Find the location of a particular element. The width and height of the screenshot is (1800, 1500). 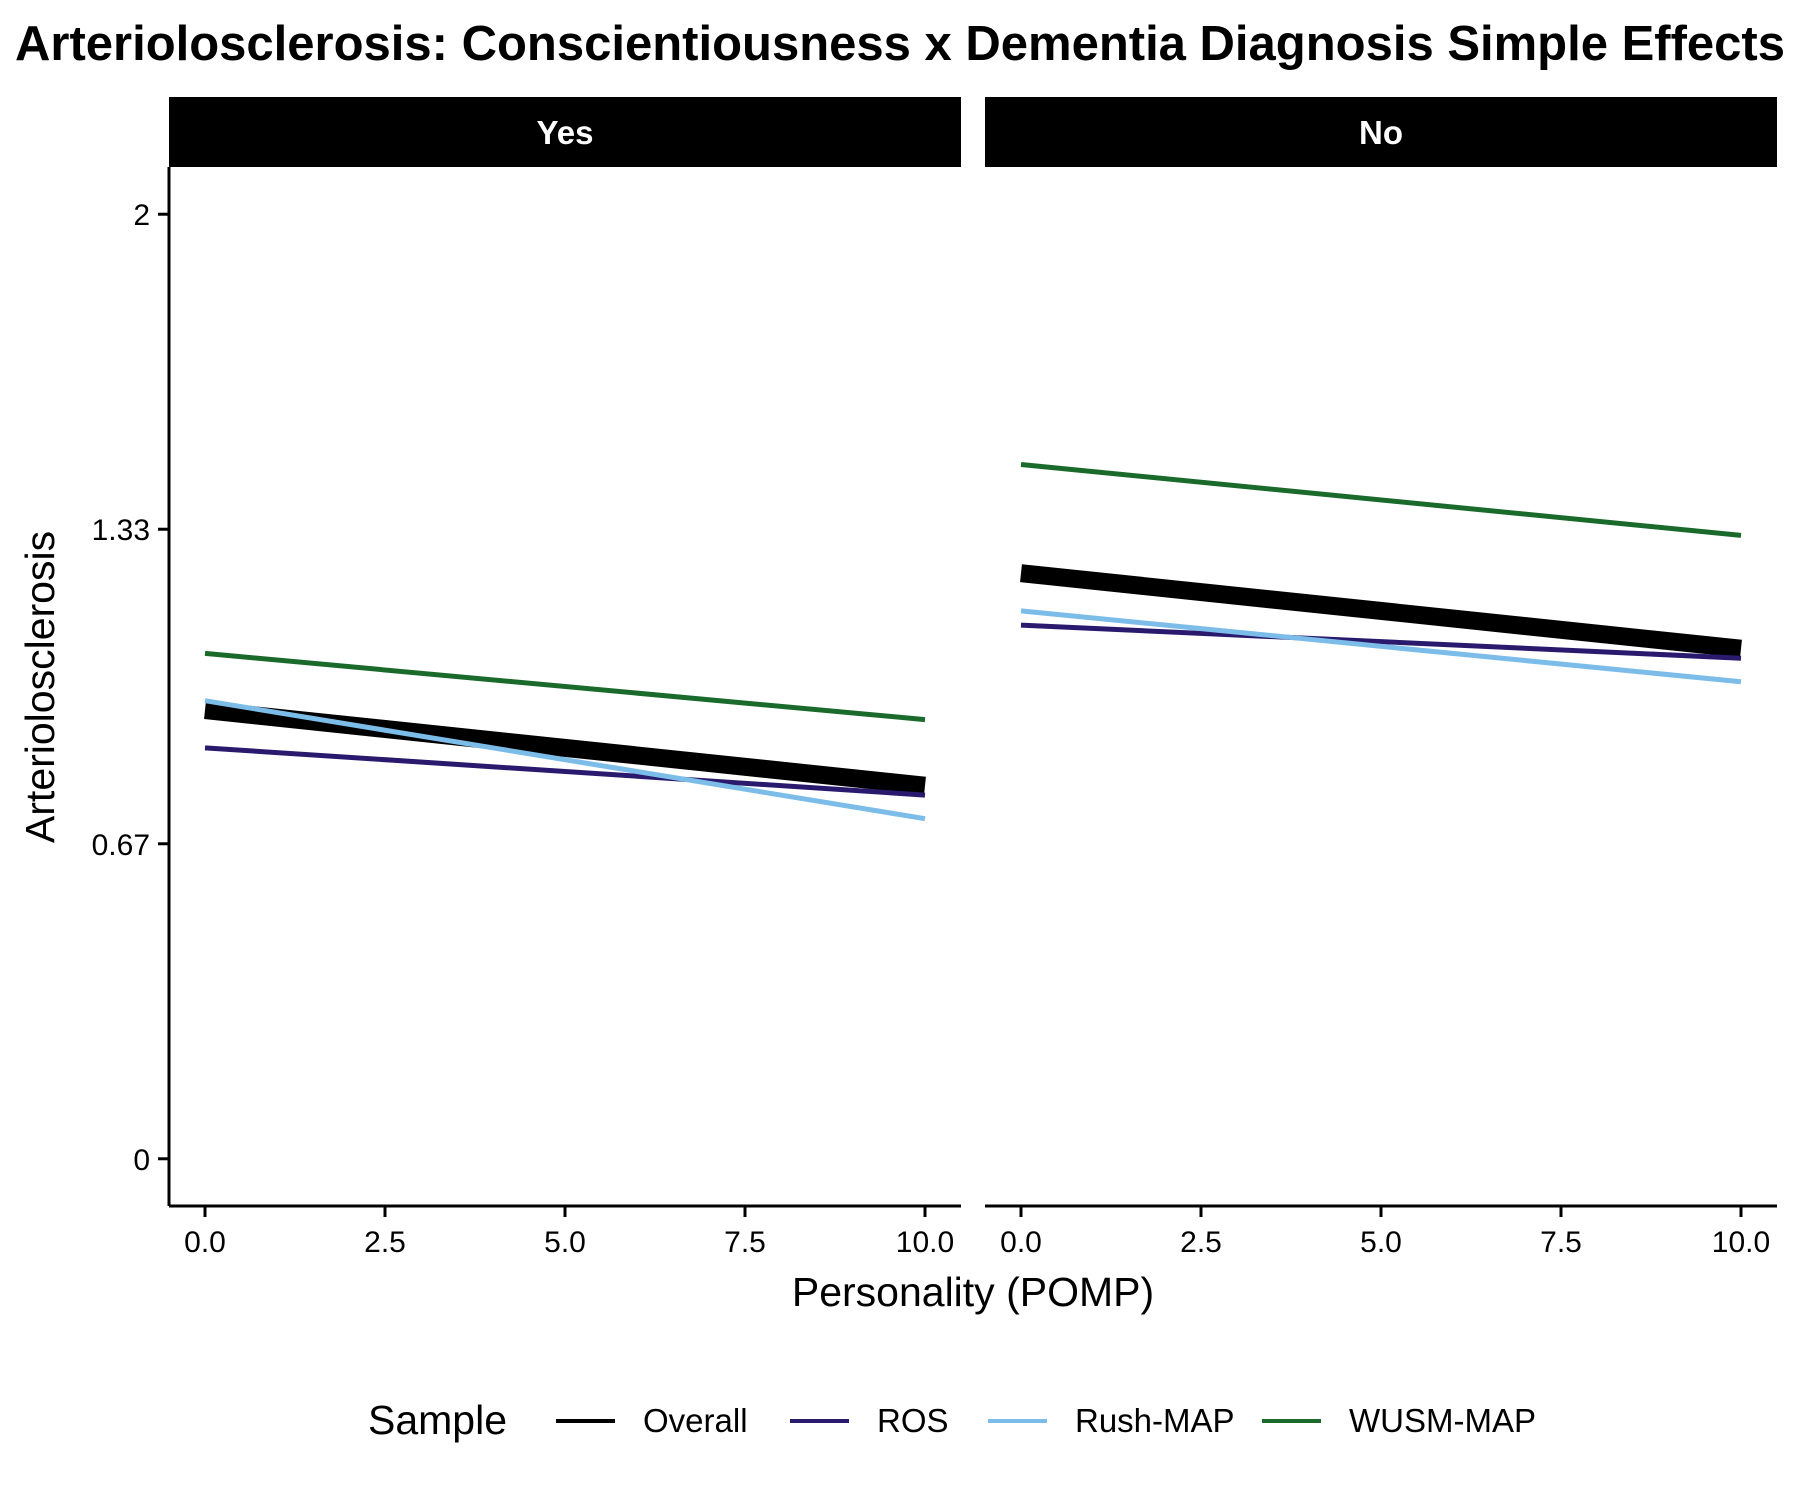

x-ticks-no: 0.0 2.5 5.0 7.5 10.0 is located at coordinates (1385, 1232).